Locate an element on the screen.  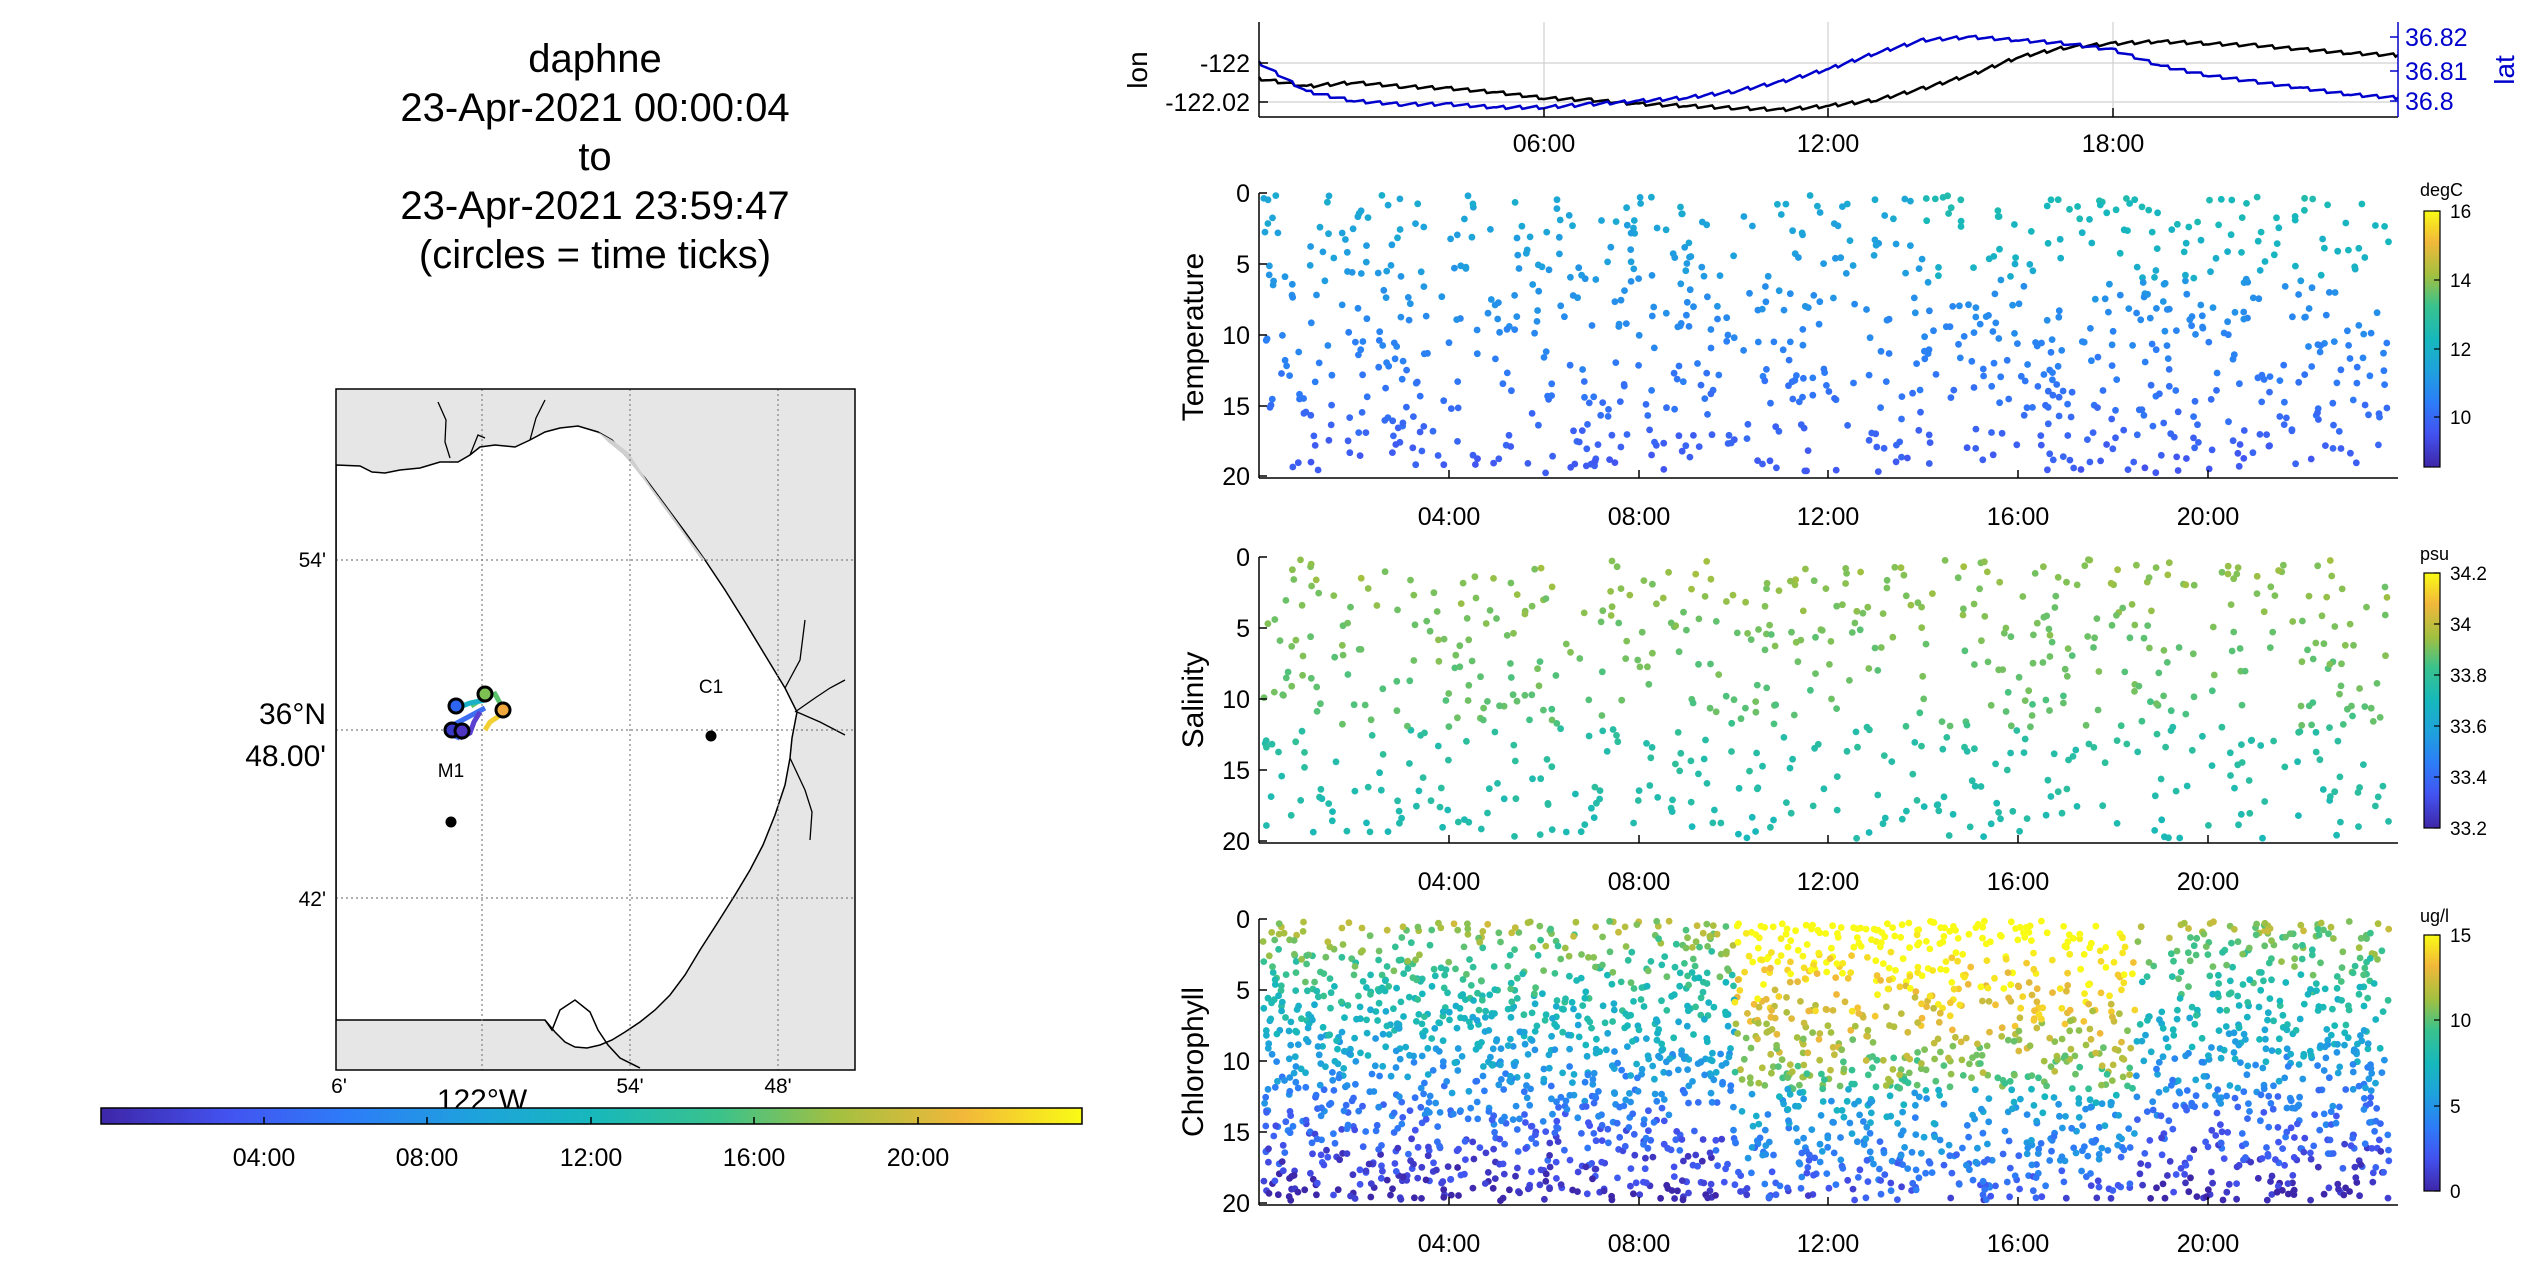
lon-label-48: 48' is located at coordinates (777, 1086).